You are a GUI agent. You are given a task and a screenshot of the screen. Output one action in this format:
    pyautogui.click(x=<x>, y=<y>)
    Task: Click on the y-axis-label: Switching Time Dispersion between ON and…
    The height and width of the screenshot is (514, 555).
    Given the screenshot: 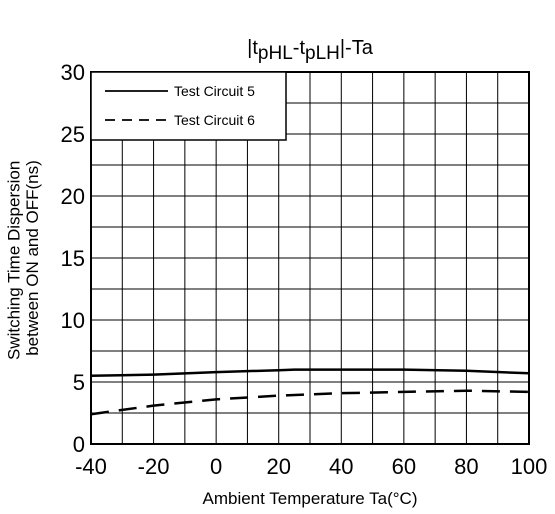 What is the action you would take?
    pyautogui.click(x=23, y=258)
    